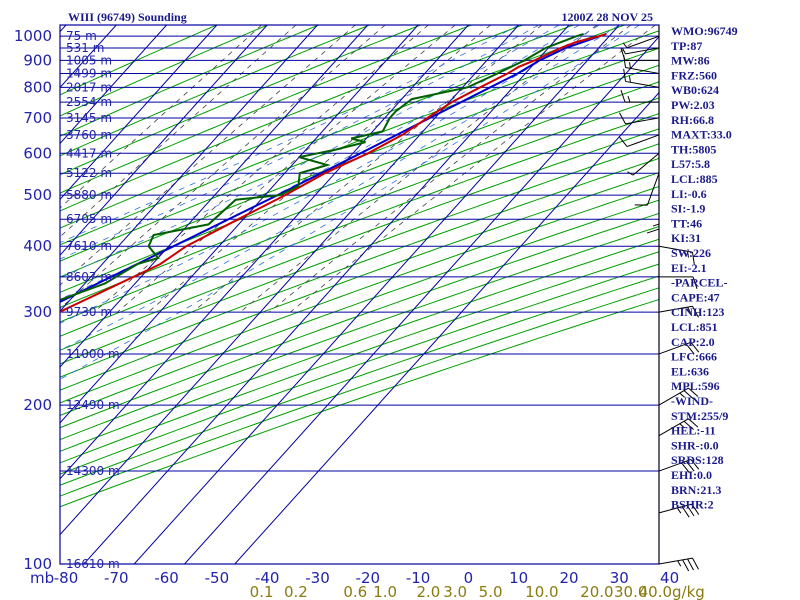 This screenshot has width=800, height=600. What do you see at coordinates (93, 405) in the screenshot?
I see `height-label: 12490 m` at bounding box center [93, 405].